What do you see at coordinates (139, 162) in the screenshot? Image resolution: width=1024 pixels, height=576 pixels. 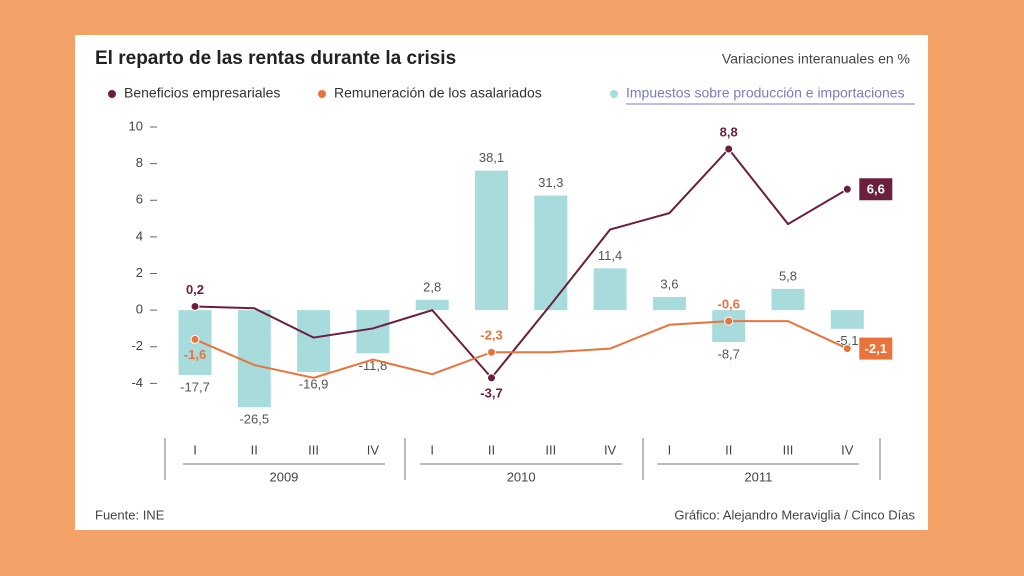 I see `y-tick-label: 8` at bounding box center [139, 162].